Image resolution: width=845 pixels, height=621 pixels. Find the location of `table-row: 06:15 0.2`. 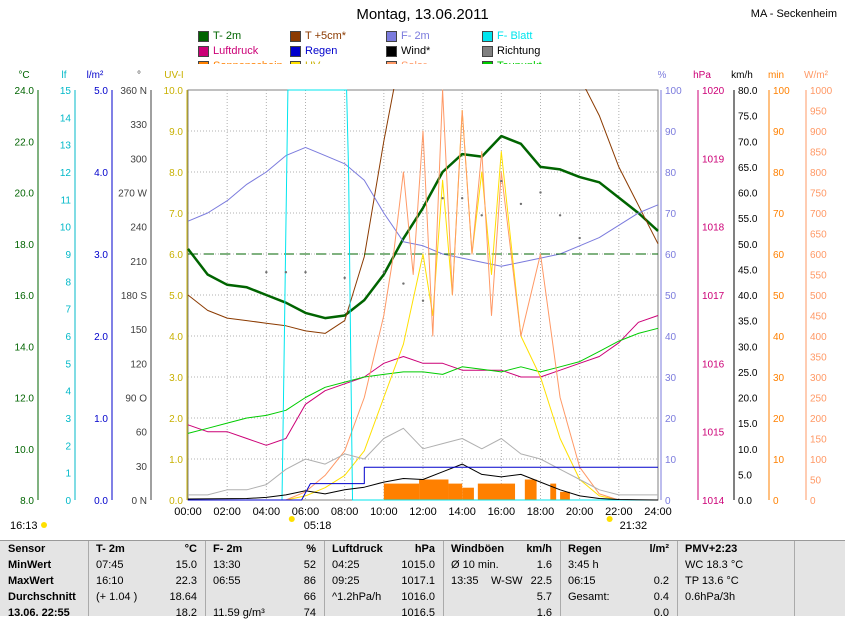

table-row: 06:15 0.2 is located at coordinates (618, 581).